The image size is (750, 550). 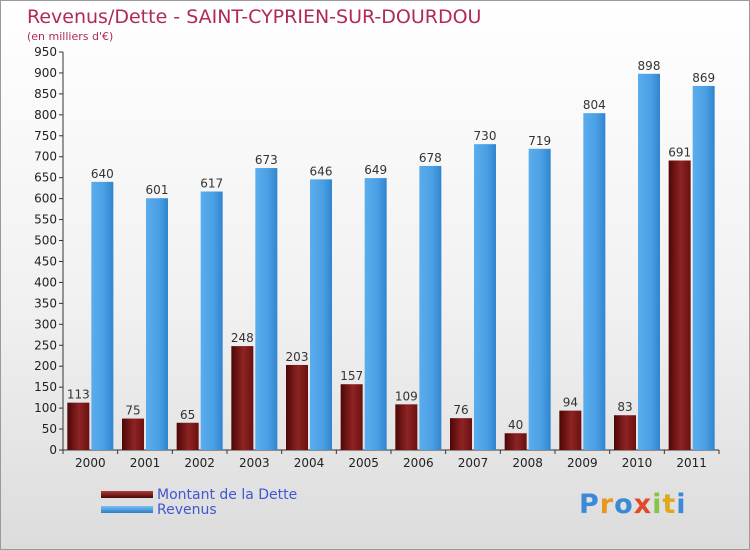 What do you see at coordinates (242, 338) in the screenshot?
I see `data-label-dette: 248` at bounding box center [242, 338].